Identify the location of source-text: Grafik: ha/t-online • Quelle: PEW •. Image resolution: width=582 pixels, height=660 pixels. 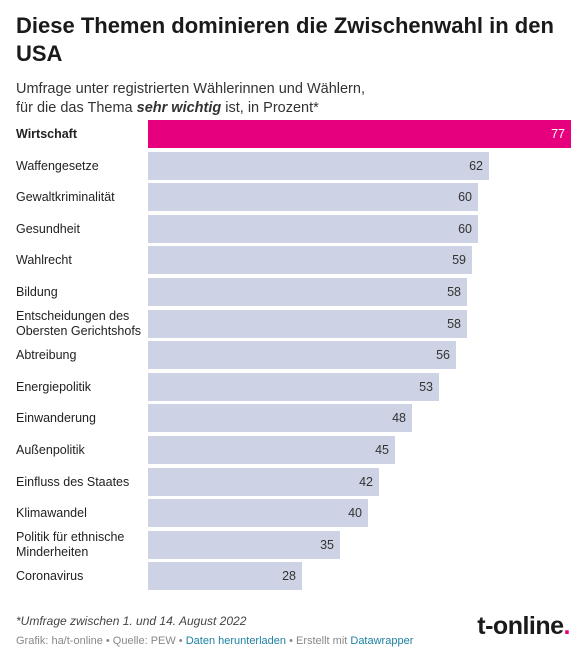
(101, 641).